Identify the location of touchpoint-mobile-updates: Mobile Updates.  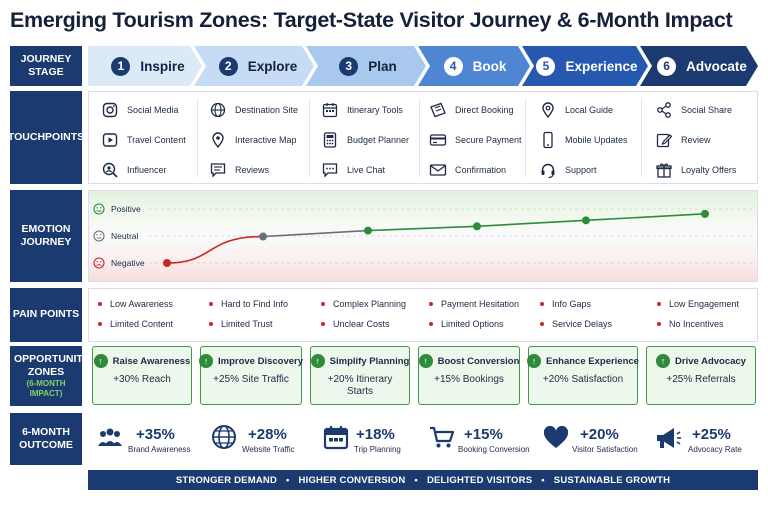
(583, 140).